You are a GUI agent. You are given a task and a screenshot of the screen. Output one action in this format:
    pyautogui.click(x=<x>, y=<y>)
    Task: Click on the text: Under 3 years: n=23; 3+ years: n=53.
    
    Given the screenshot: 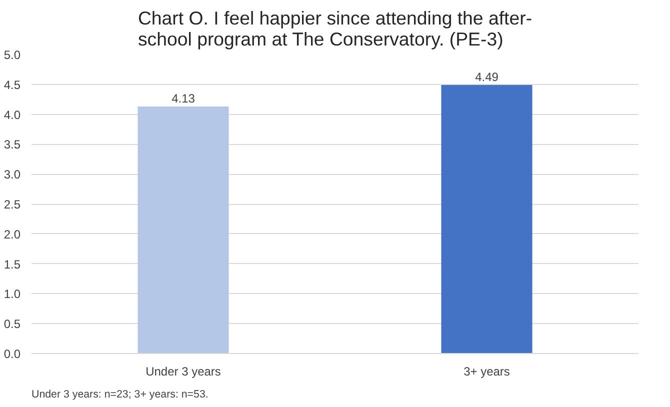 What is the action you would take?
    pyautogui.click(x=120, y=394)
    